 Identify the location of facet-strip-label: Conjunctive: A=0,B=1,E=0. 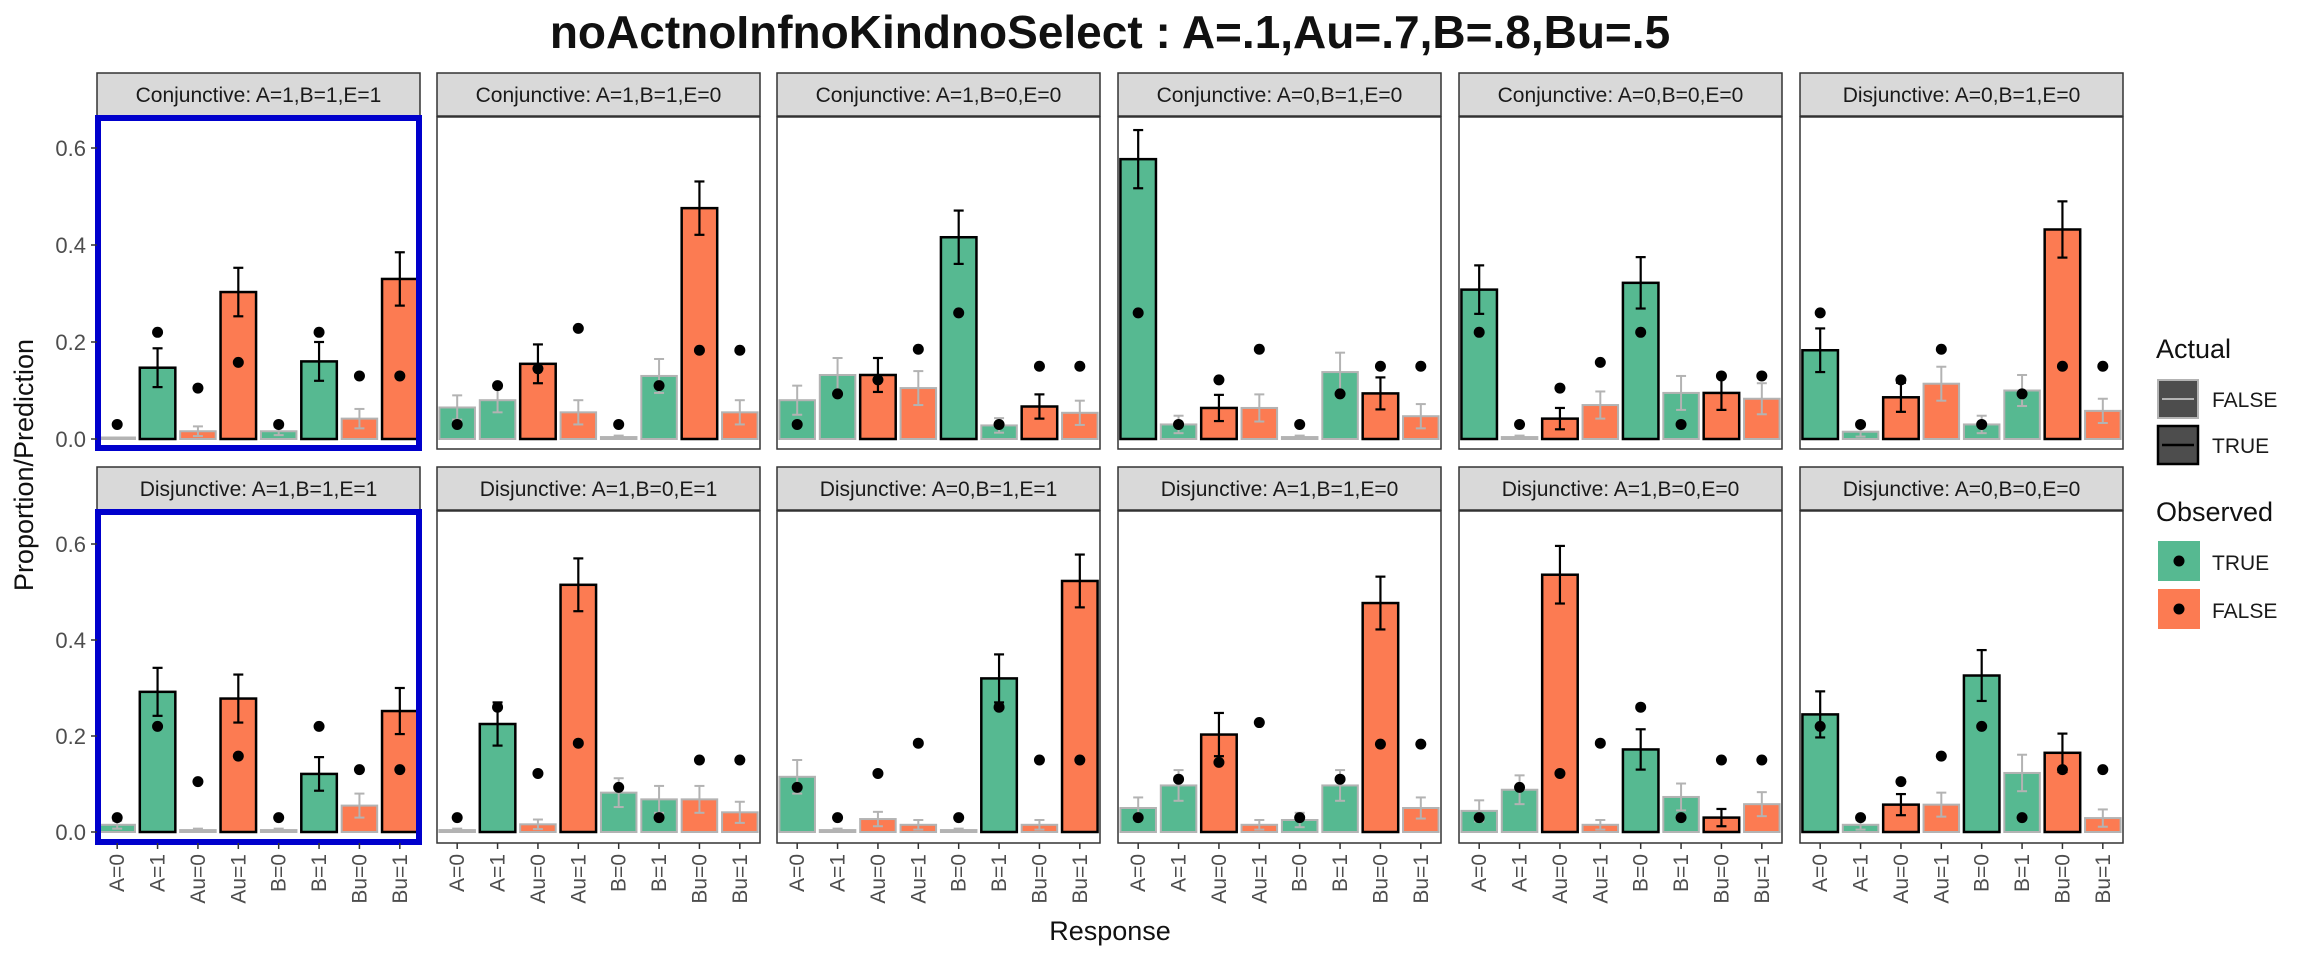
(1280, 95).